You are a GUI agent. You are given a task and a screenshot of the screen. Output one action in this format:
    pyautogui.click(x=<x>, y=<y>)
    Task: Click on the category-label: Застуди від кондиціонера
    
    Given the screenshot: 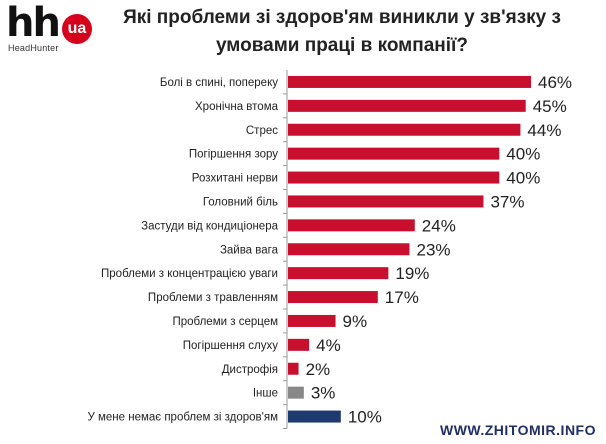 What is the action you would take?
    pyautogui.click(x=209, y=226)
    